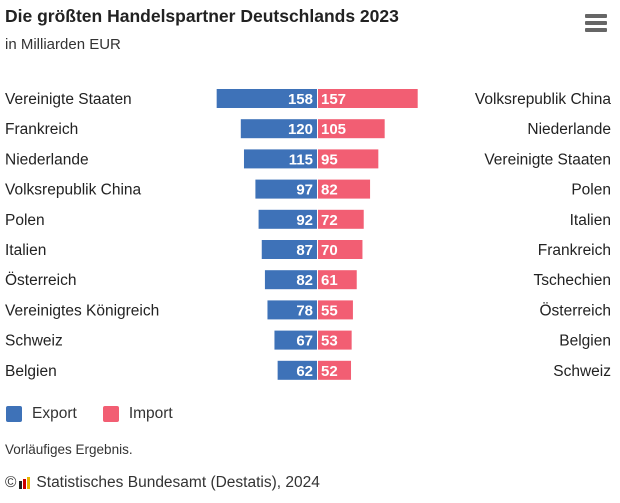  Describe the element at coordinates (333, 129) in the screenshot. I see `data-label-import: 105` at that location.